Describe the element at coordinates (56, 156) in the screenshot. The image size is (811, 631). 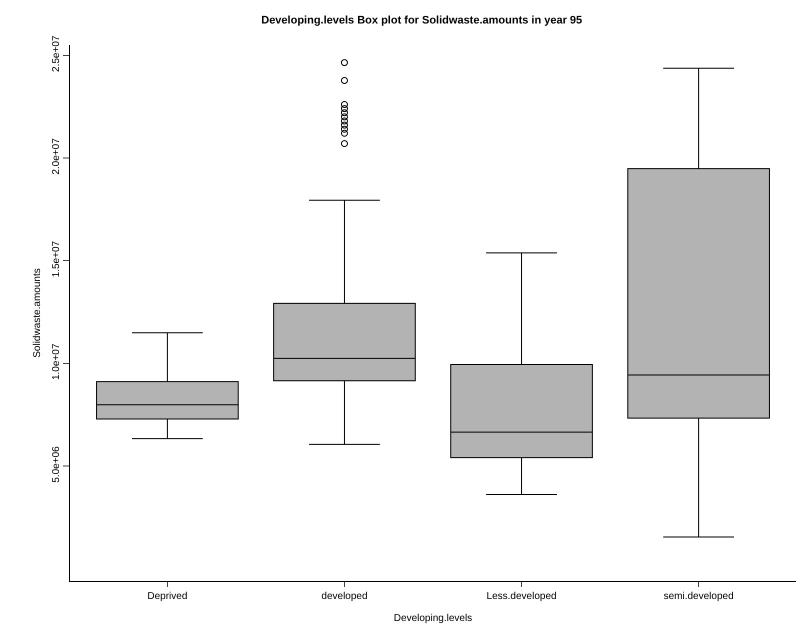
I see `y-tick-label: 2.0e+07` at that location.